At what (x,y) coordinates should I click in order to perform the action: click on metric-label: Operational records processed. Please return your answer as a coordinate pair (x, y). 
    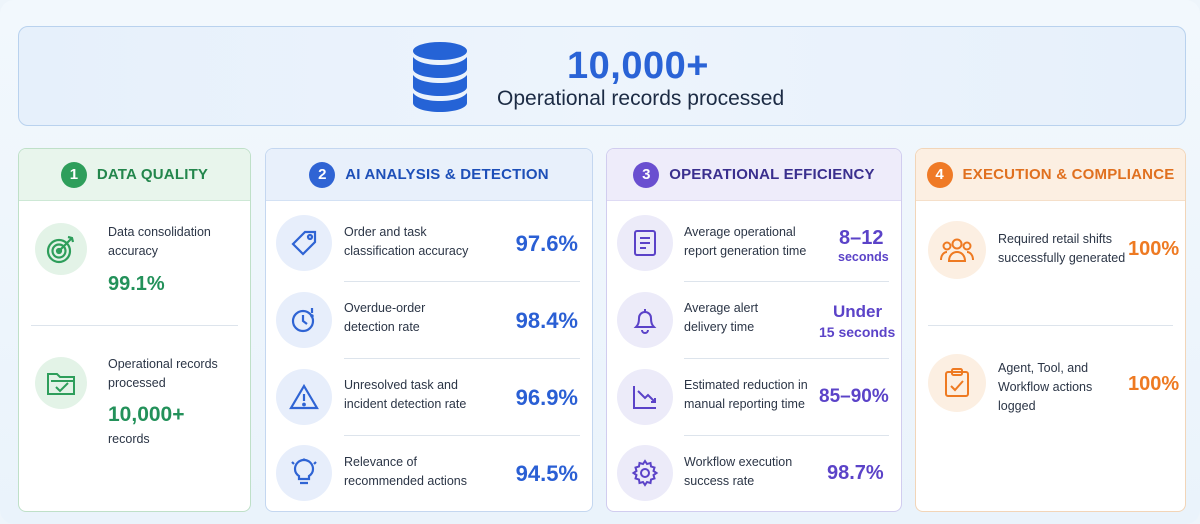
    Looking at the image, I should click on (163, 373).